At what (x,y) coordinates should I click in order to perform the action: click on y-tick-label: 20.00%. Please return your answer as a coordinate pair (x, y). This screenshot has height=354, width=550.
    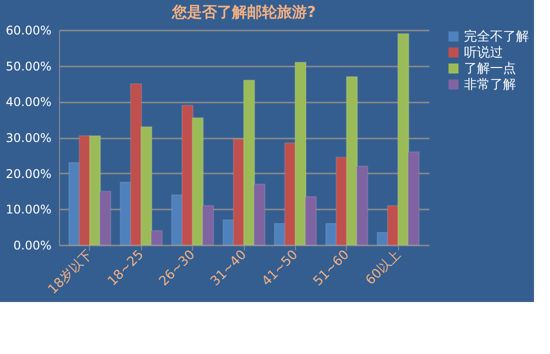
    Looking at the image, I should click on (29, 173).